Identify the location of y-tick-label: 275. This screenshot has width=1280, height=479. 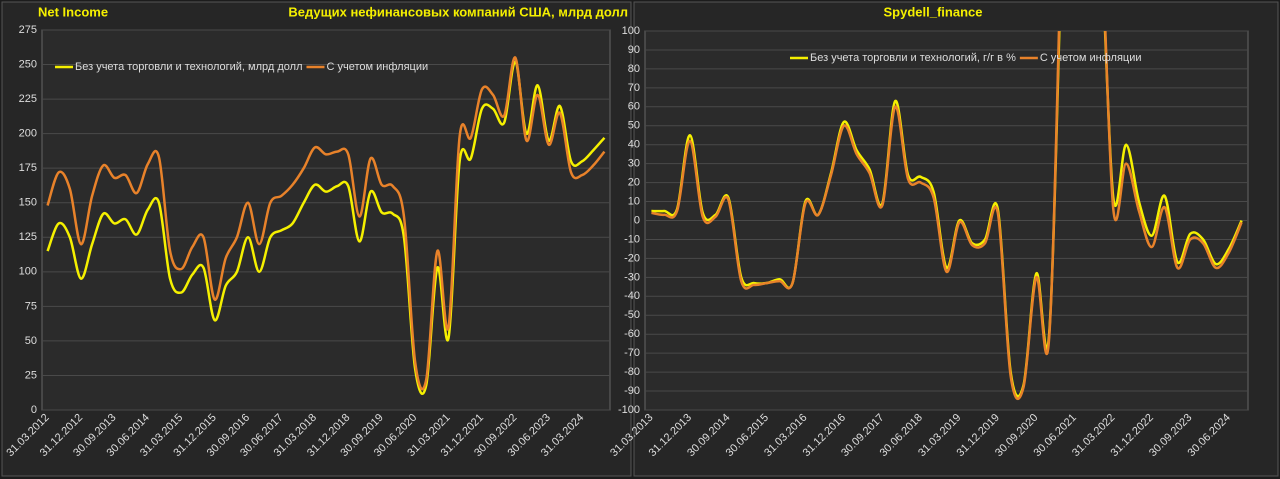
(28, 30).